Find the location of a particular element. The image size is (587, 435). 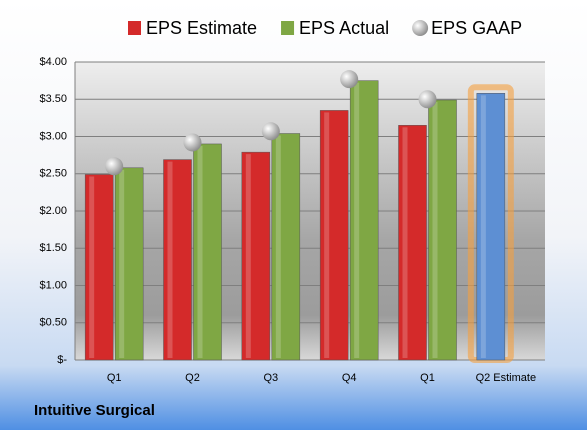

legend-label: EPS Actual is located at coordinates (344, 28).